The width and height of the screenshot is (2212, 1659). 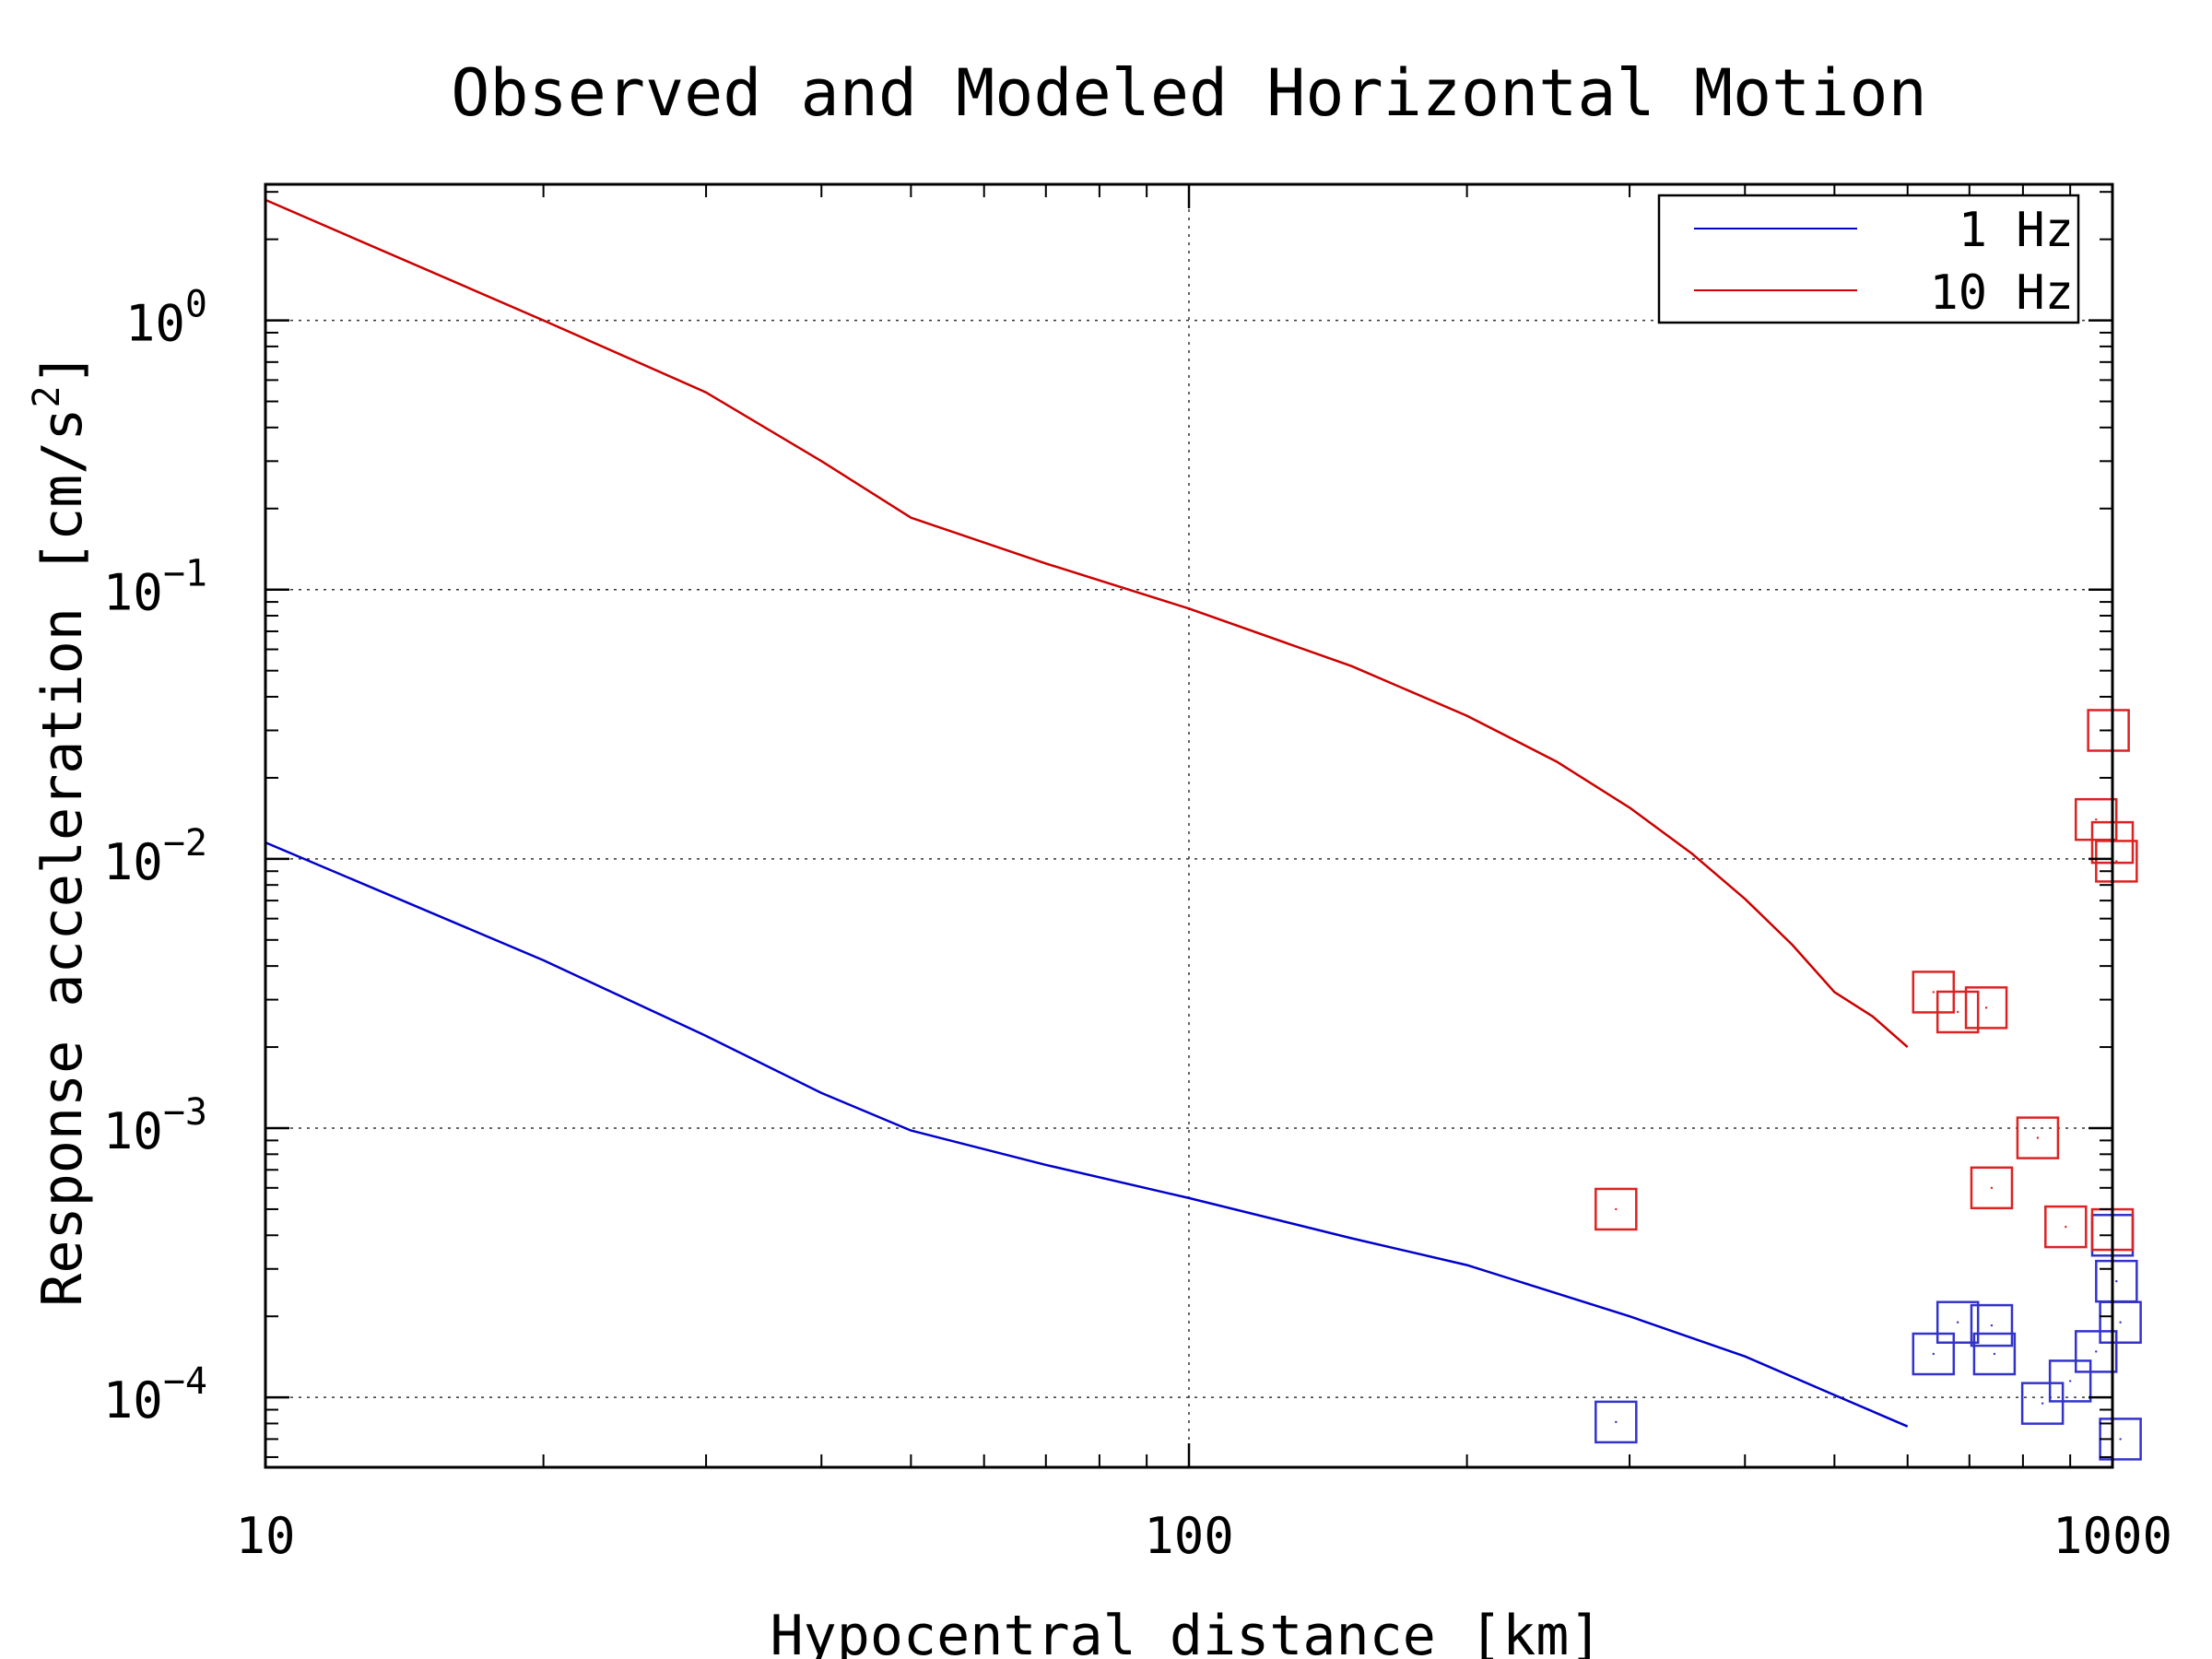 I want to click on y-tick-label: 10⁻¹, so click(x=155, y=587).